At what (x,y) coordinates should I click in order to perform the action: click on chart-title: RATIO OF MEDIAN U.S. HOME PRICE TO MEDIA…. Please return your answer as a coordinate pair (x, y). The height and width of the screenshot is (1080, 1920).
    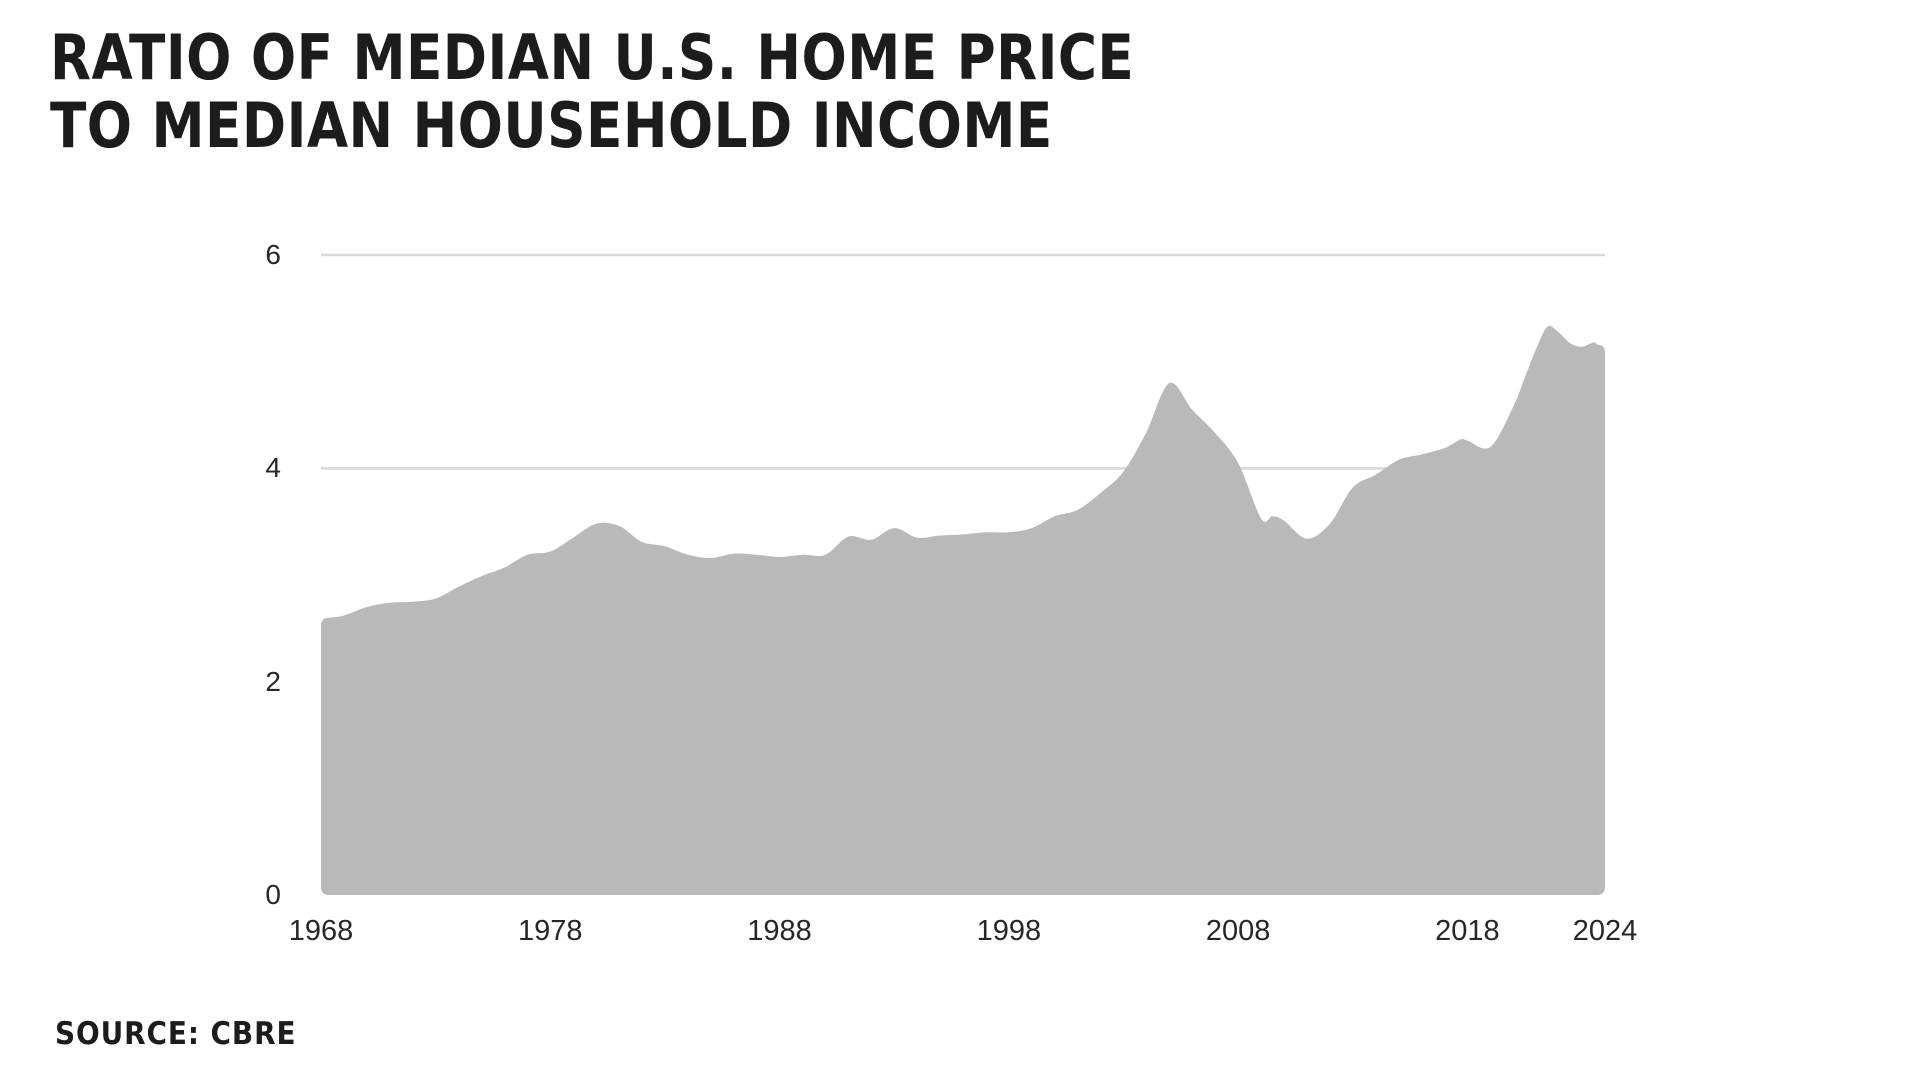
    Looking at the image, I should click on (592, 92).